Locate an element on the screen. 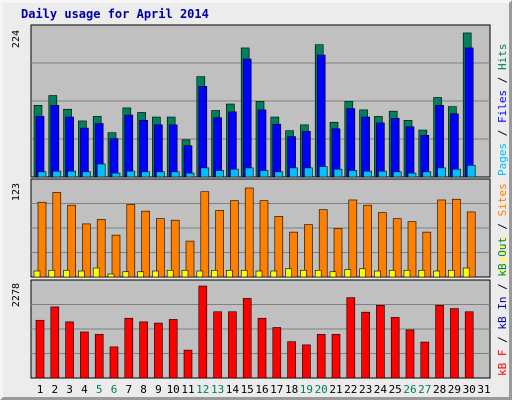 This screenshot has width=512, height=400. x-tick-label: 30 is located at coordinates (469, 389).